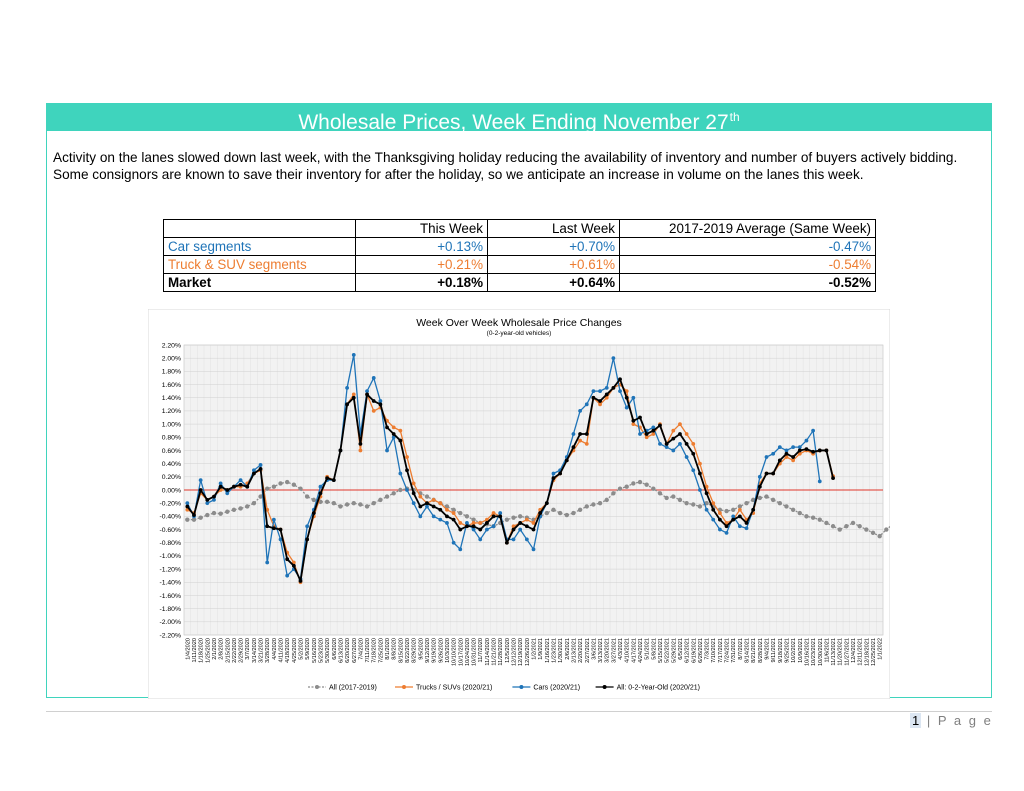 The width and height of the screenshot is (1024, 791). I want to click on x-tick-label: 5/8/2021, so click(654, 649).